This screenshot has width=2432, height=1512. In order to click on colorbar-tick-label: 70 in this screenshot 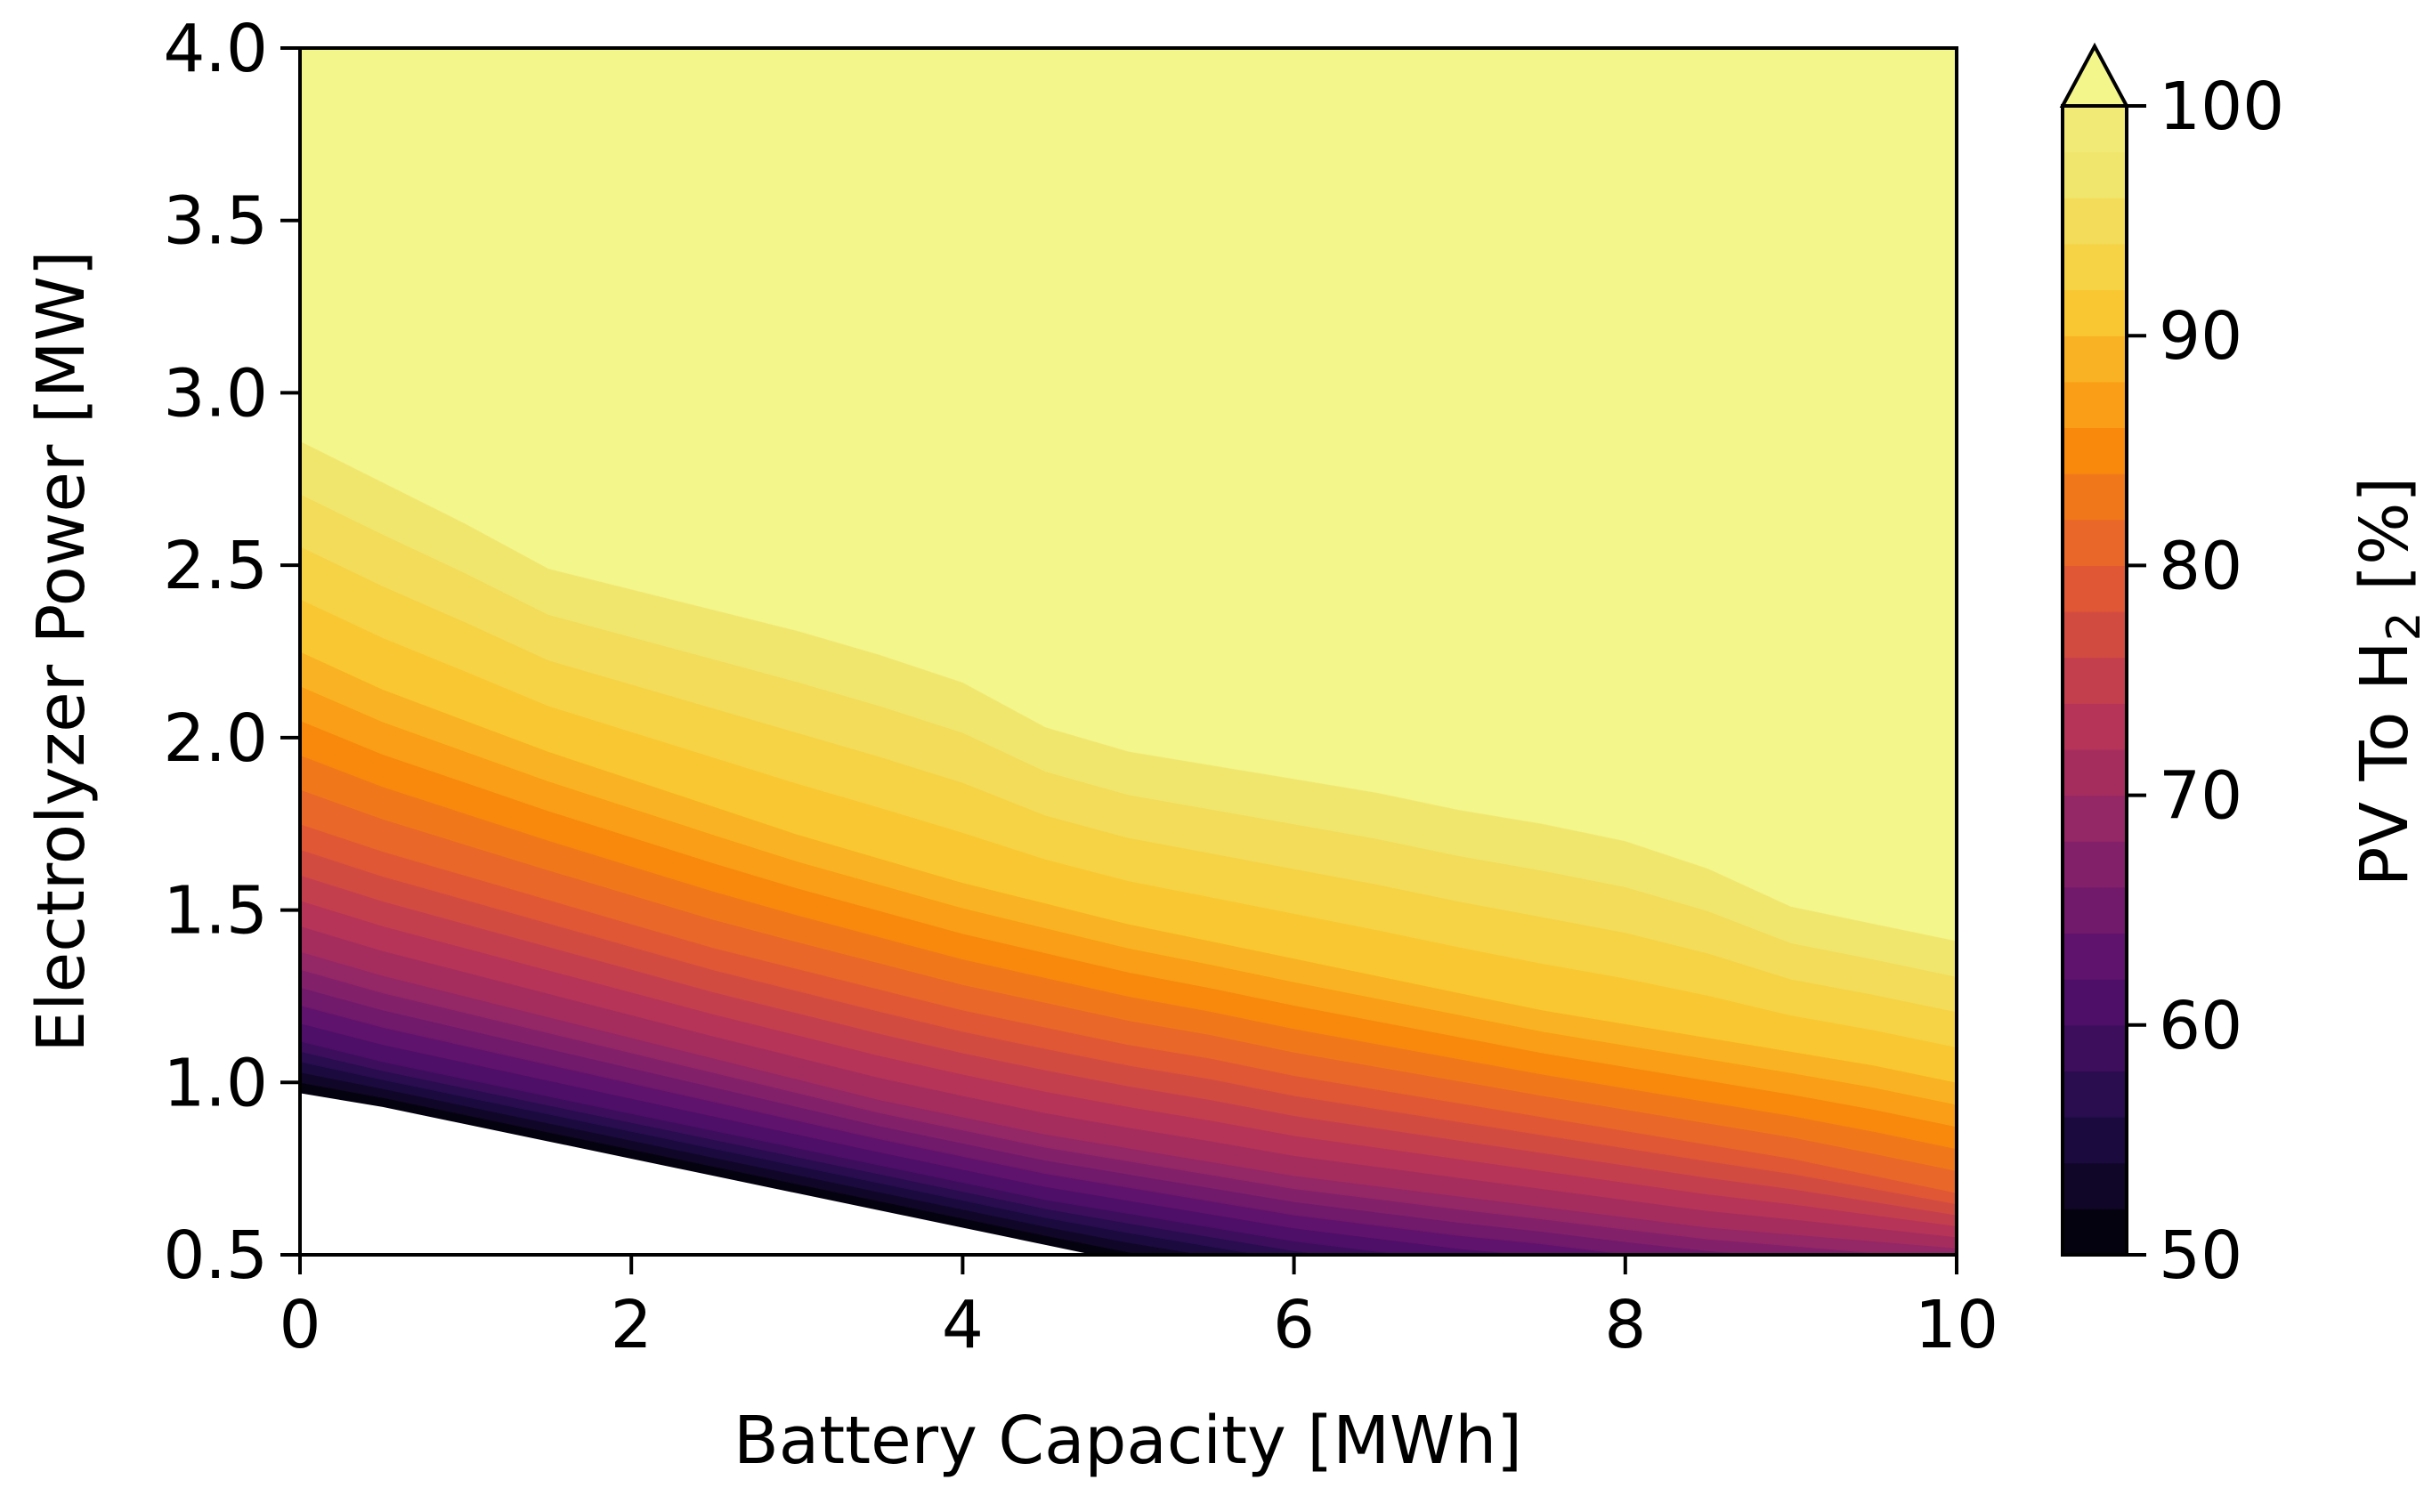, I will do `click(2200, 796)`.